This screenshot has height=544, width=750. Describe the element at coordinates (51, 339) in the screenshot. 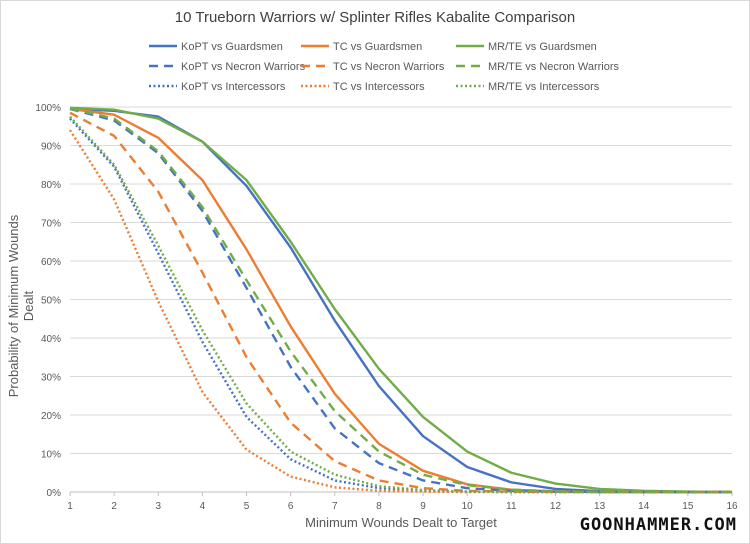

I see `y-tick-label: 40%` at that location.